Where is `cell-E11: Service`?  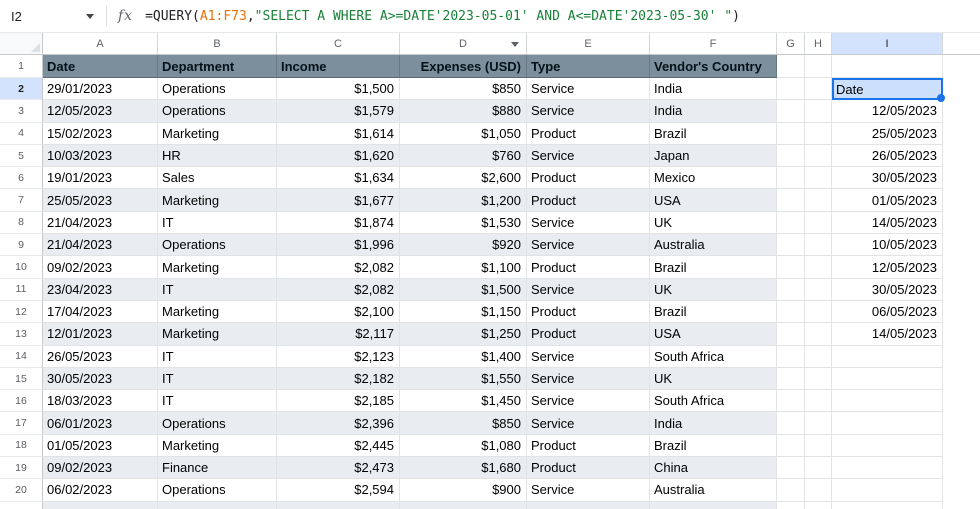 cell-E11: Service is located at coordinates (588, 289).